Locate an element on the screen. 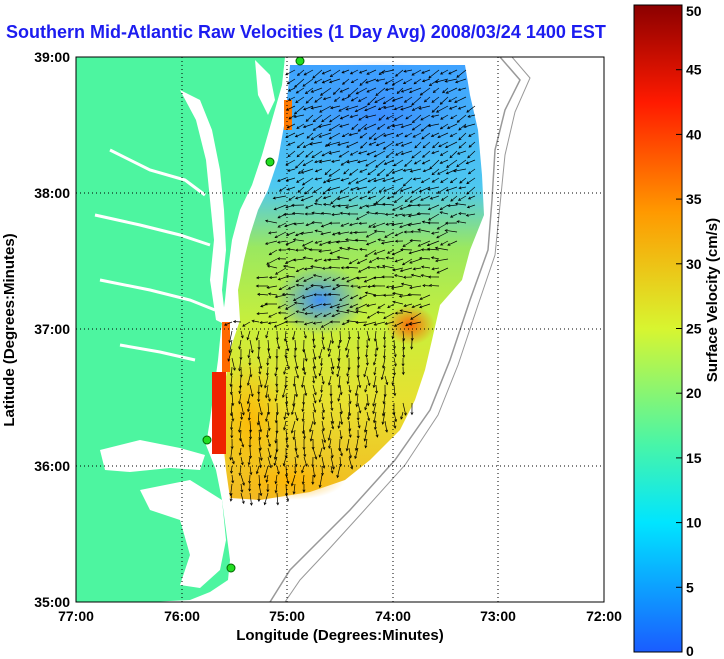 Image resolution: width=724 pixels, height=659 pixels. delaware-bay is located at coordinates (265, 87).